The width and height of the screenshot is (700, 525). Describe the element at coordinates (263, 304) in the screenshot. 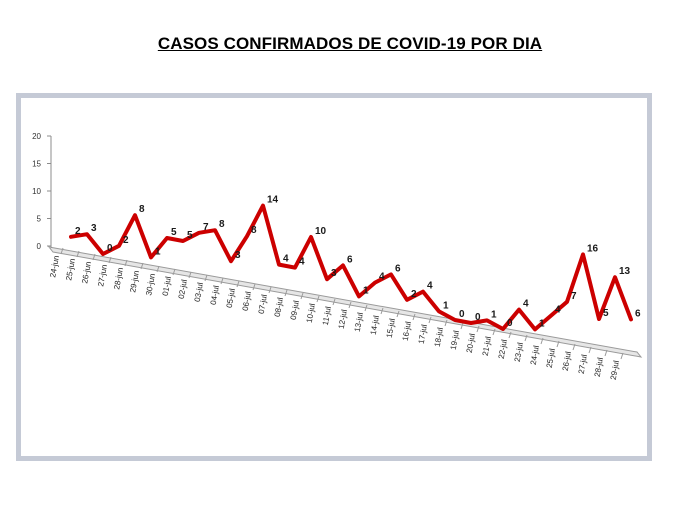

I see `x-tick-label: 07-jul` at that location.